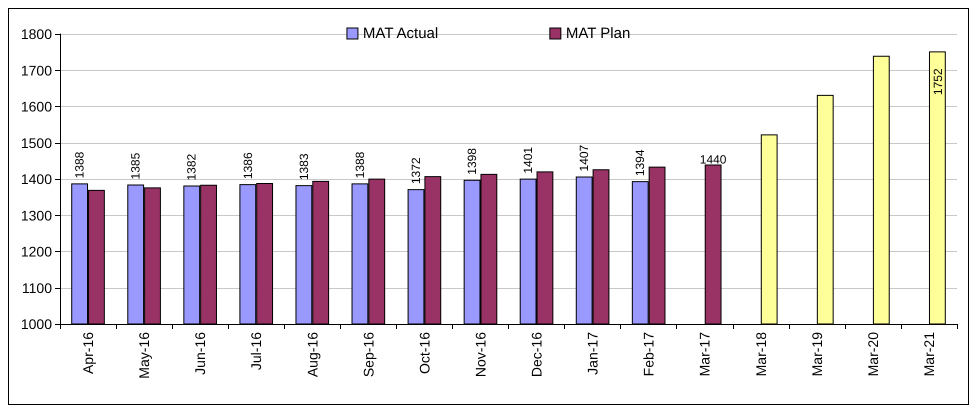 The image size is (977, 413). What do you see at coordinates (36, 179) in the screenshot?
I see `y-tick-label: 1400` at bounding box center [36, 179].